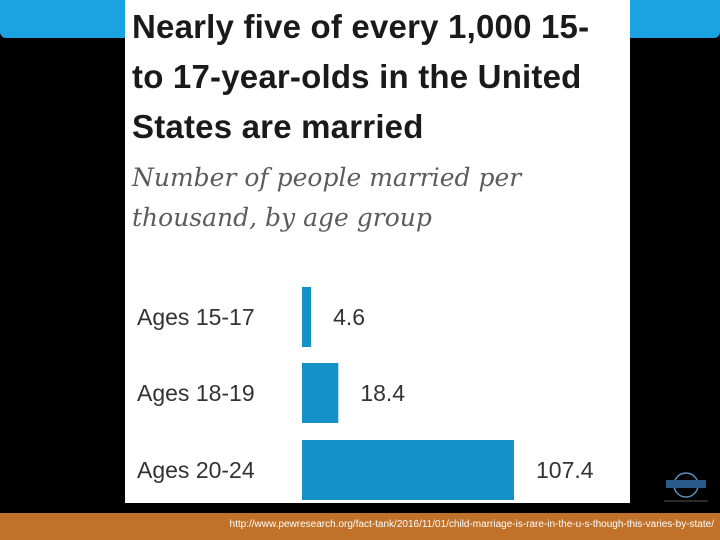 The image size is (720, 540). I want to click on value-label: 4.6, so click(349, 317).